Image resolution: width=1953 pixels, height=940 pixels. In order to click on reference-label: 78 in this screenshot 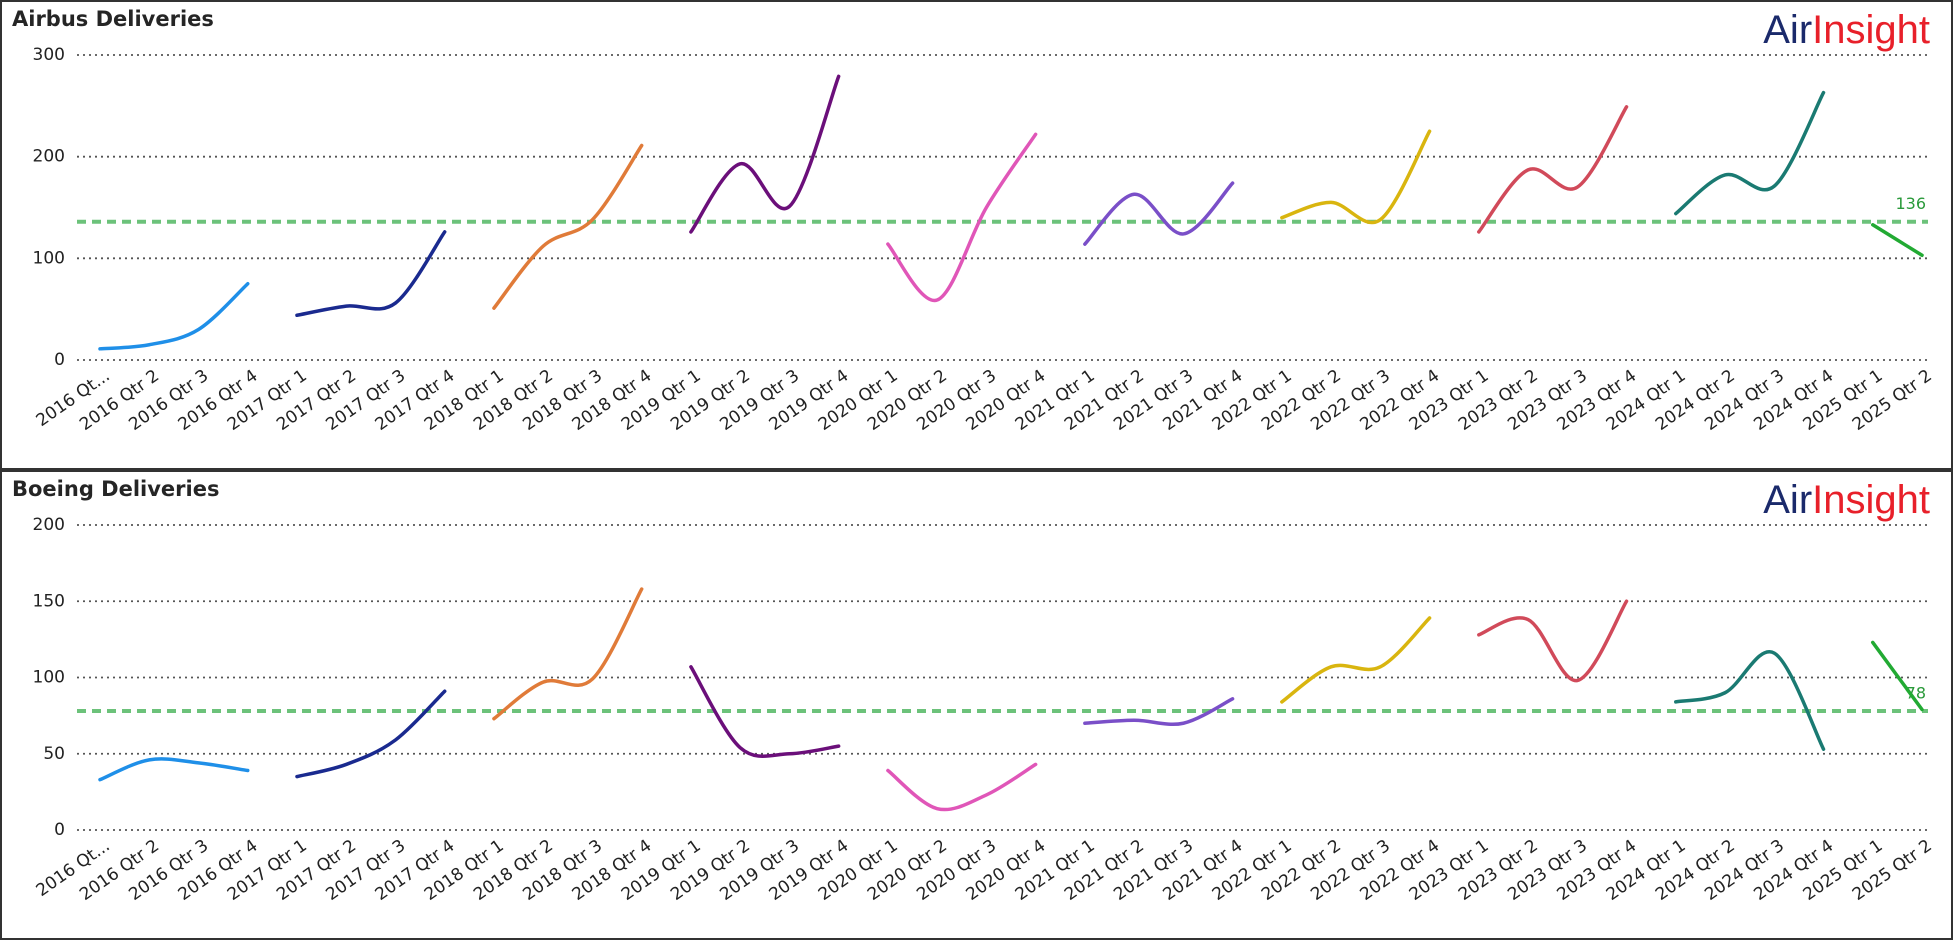, I will do `click(1916, 693)`.